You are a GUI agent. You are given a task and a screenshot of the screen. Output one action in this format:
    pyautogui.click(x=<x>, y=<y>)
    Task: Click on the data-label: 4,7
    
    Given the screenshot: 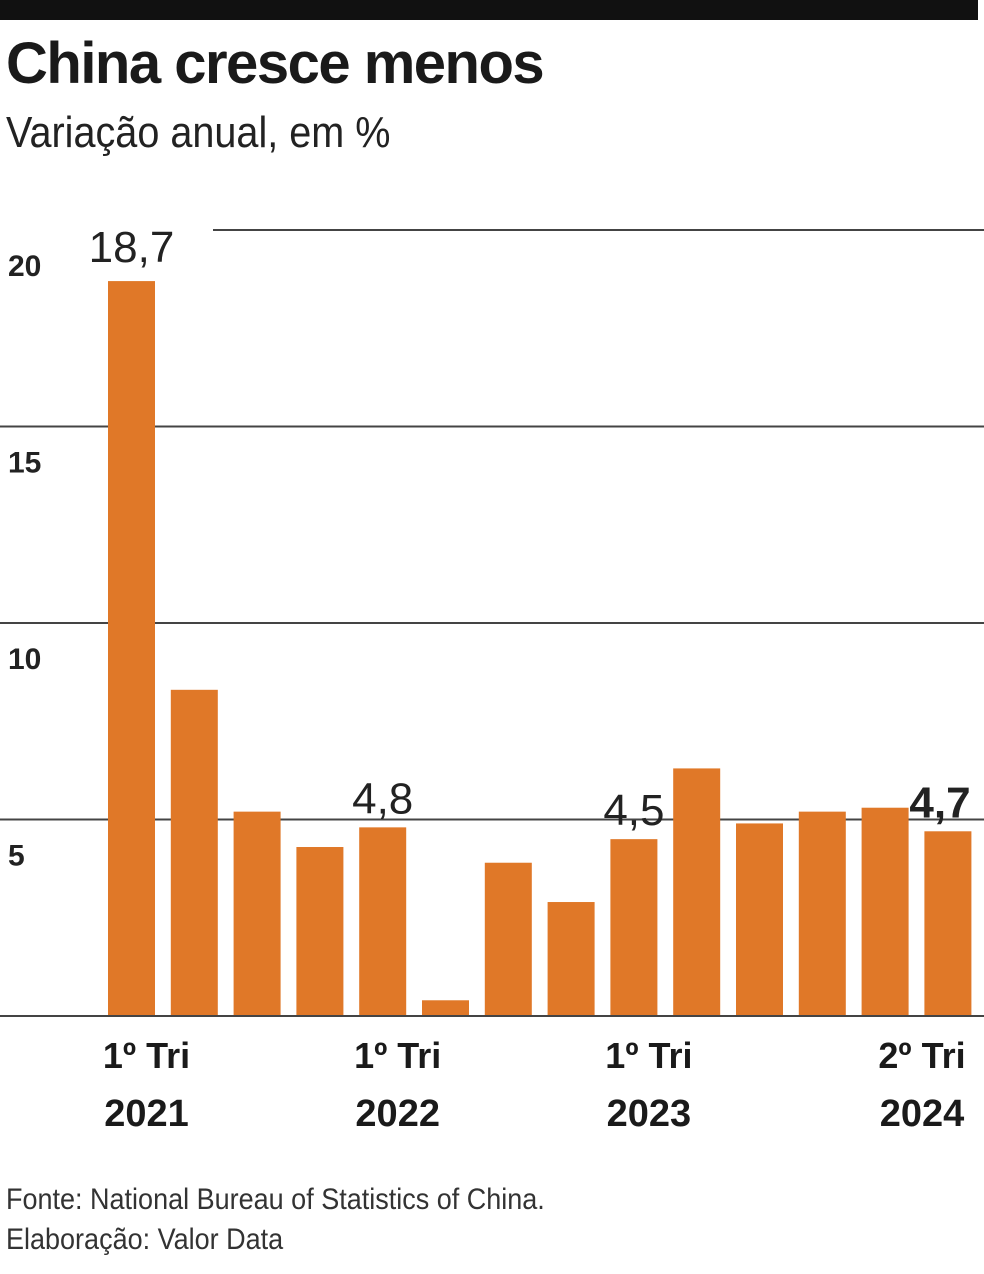 What is the action you would take?
    pyautogui.click(x=939, y=802)
    